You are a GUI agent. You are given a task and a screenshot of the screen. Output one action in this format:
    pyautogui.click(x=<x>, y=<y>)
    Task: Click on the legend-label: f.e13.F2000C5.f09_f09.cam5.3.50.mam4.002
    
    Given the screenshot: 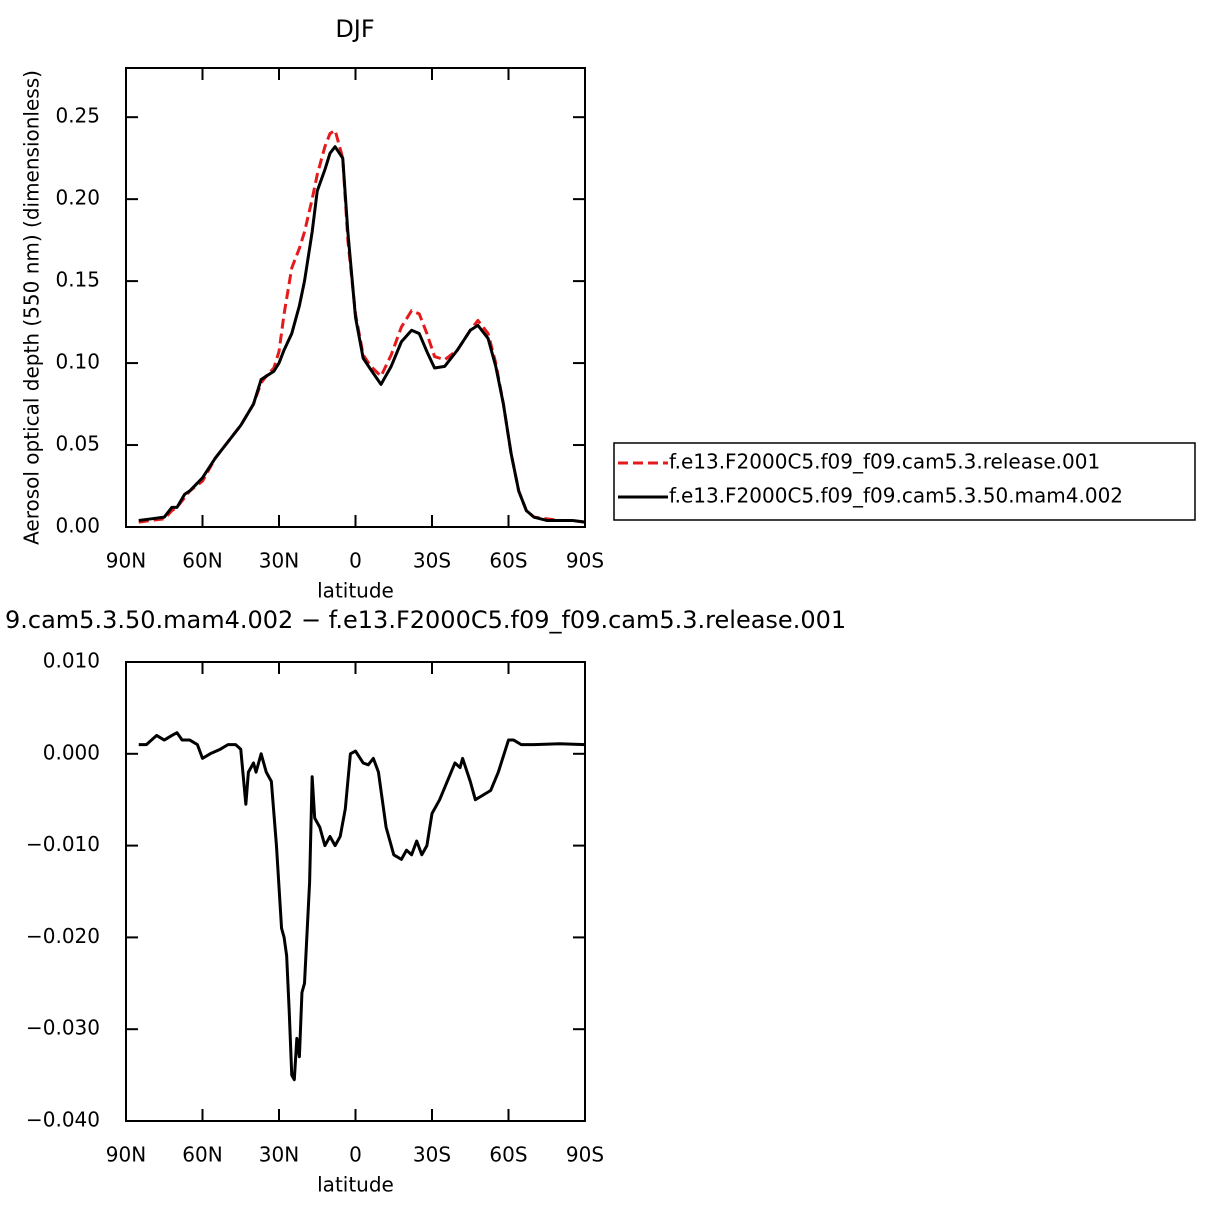 What is the action you would take?
    pyautogui.click(x=896, y=496)
    